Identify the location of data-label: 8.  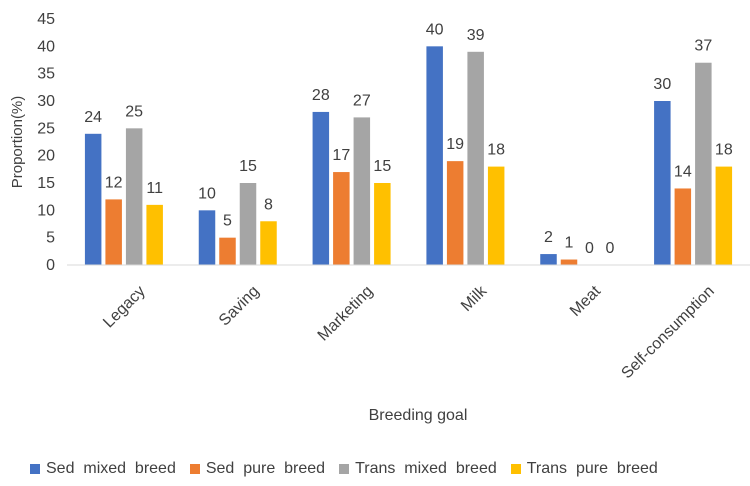
(268, 204).